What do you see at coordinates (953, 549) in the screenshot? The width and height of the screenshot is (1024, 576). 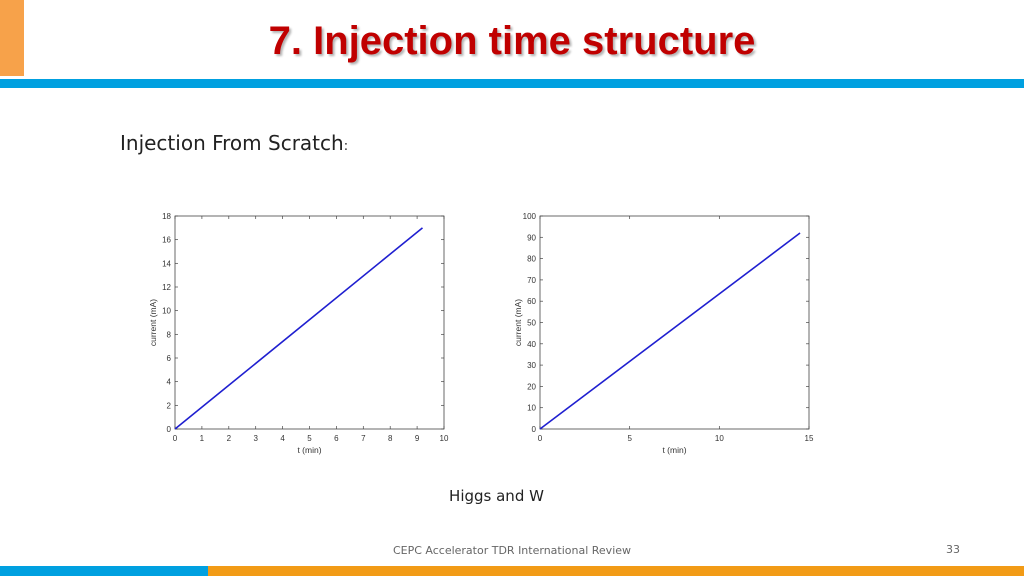 I see `page-number: 33` at bounding box center [953, 549].